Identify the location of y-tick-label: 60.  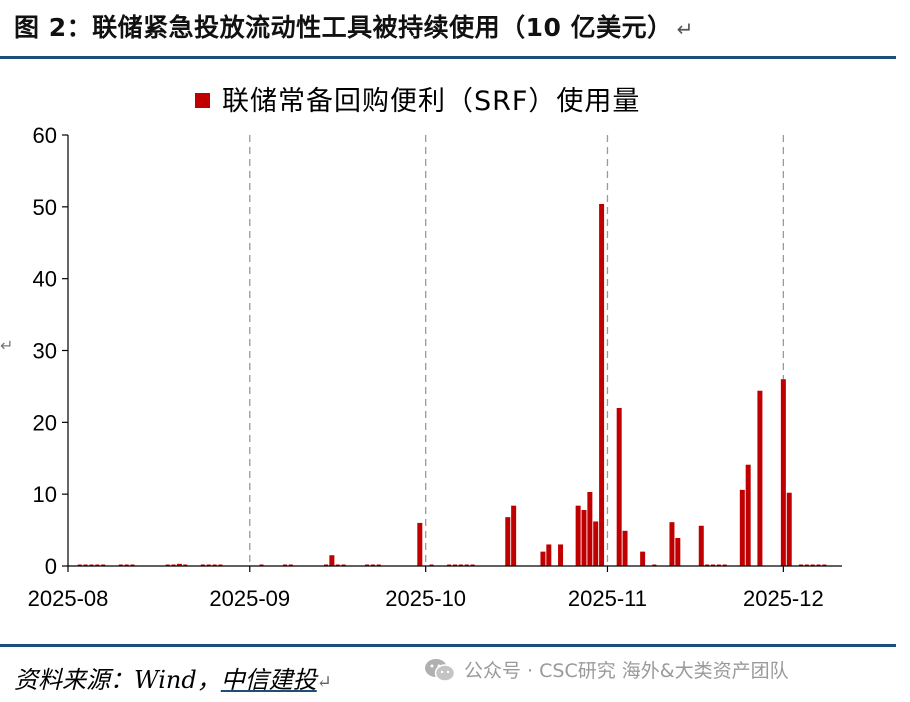
(45, 135).